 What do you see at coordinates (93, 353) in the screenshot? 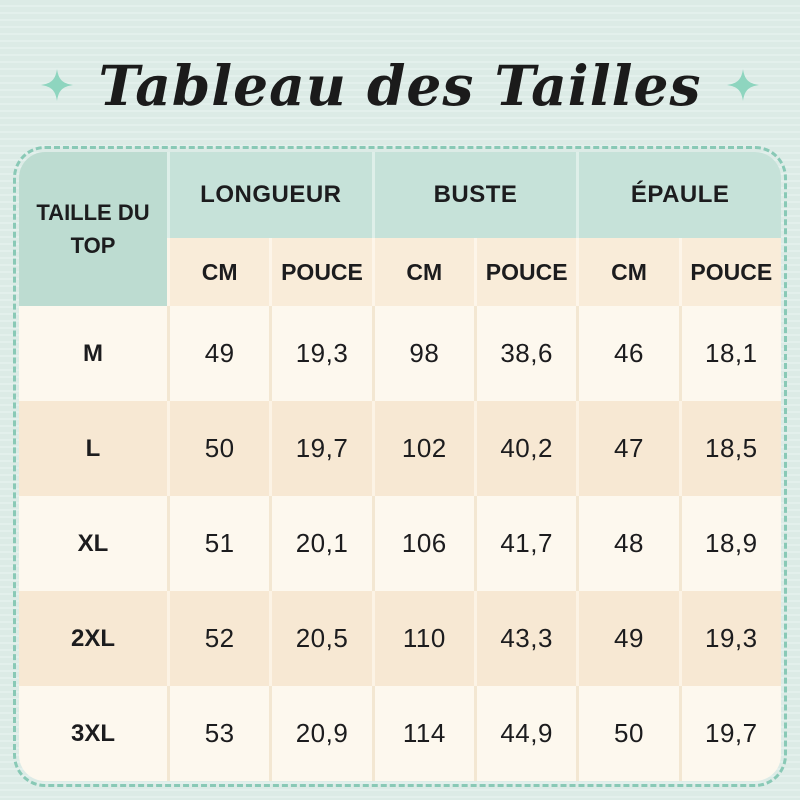
I see `size-label: M` at bounding box center [93, 353].